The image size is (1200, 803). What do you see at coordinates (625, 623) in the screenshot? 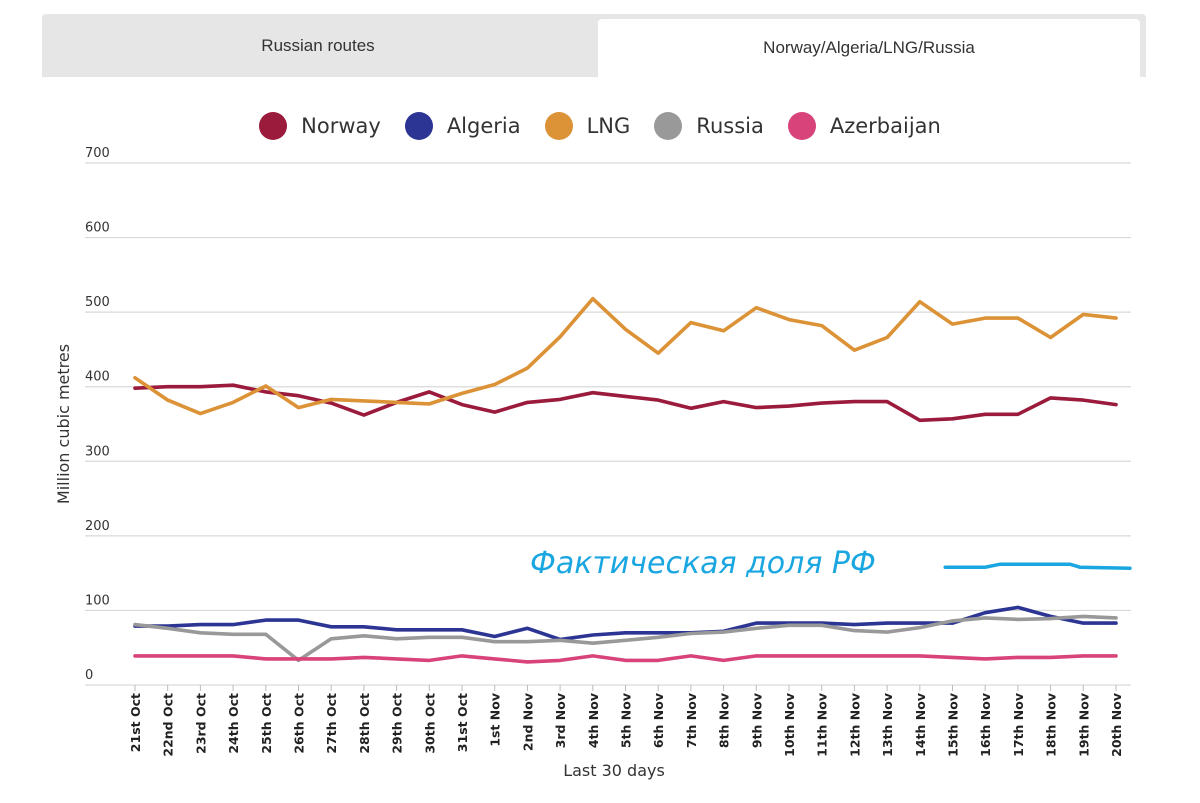
I see `series-line-algeria` at bounding box center [625, 623].